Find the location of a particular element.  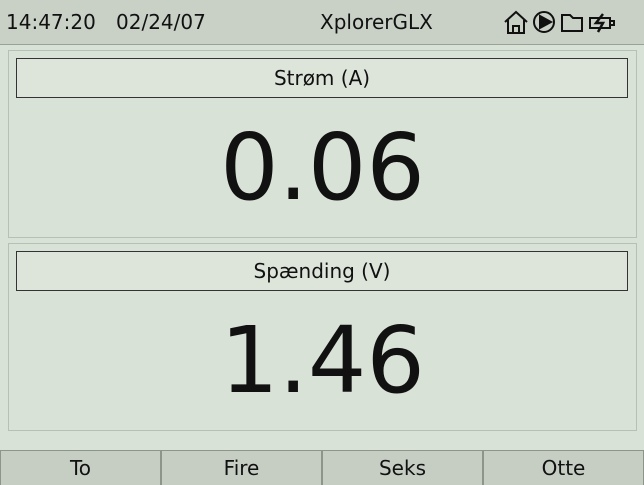

power-icon is located at coordinates (602, 23).